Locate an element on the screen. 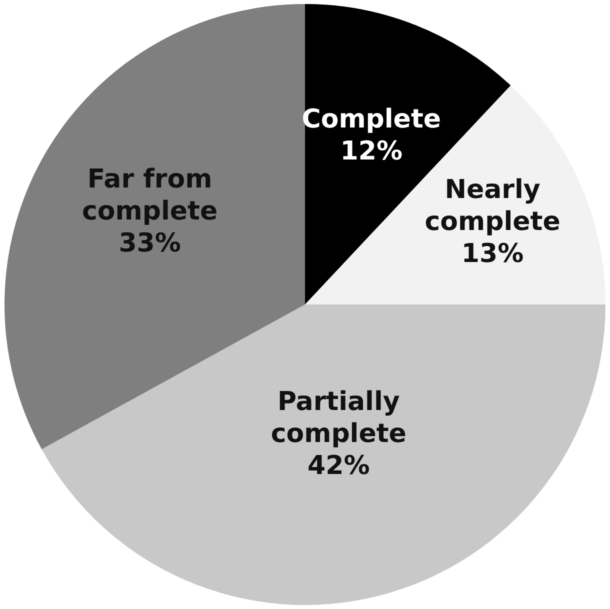 The width and height of the screenshot is (610, 609). slice-label: Complete is located at coordinates (372, 119).